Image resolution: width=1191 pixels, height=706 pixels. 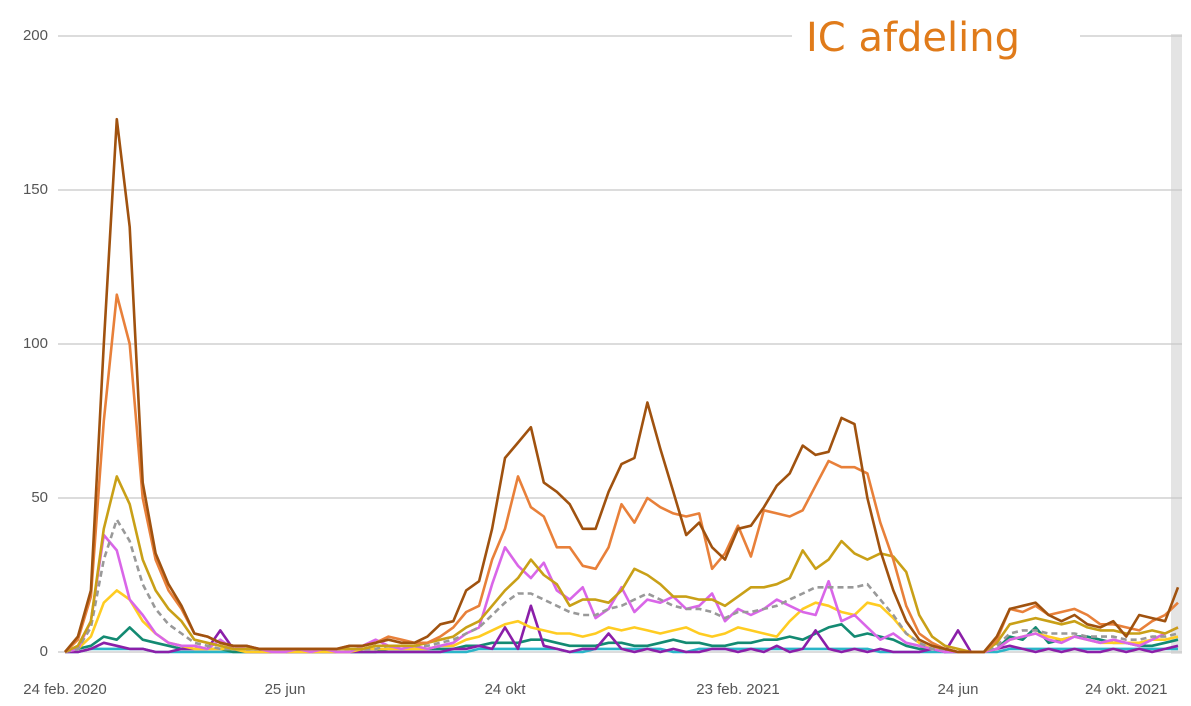 What do you see at coordinates (1126, 689) in the screenshot?
I see `x-tick-label: 24 okt. 2021` at bounding box center [1126, 689].